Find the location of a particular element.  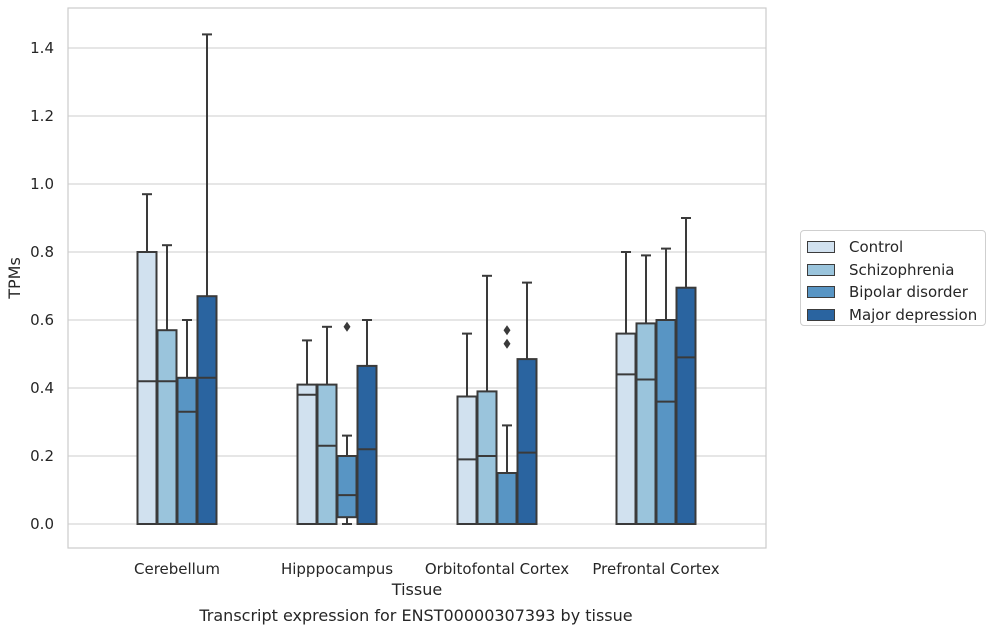

legend-label: Bipolar disorder is located at coordinates (908, 292).